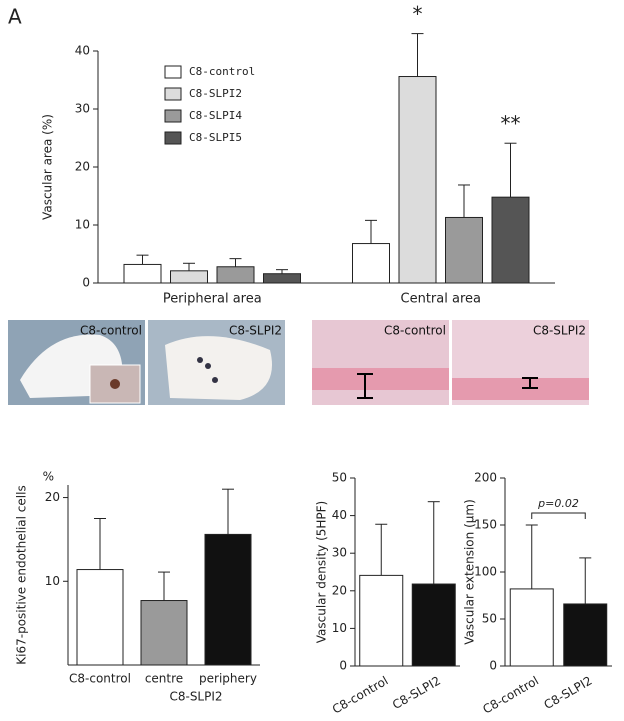 This screenshot has width=624, height=721. What do you see at coordinates (215, 137) in the screenshot?
I see `legend-label: C8-SLPI5` at bounding box center [215, 137].